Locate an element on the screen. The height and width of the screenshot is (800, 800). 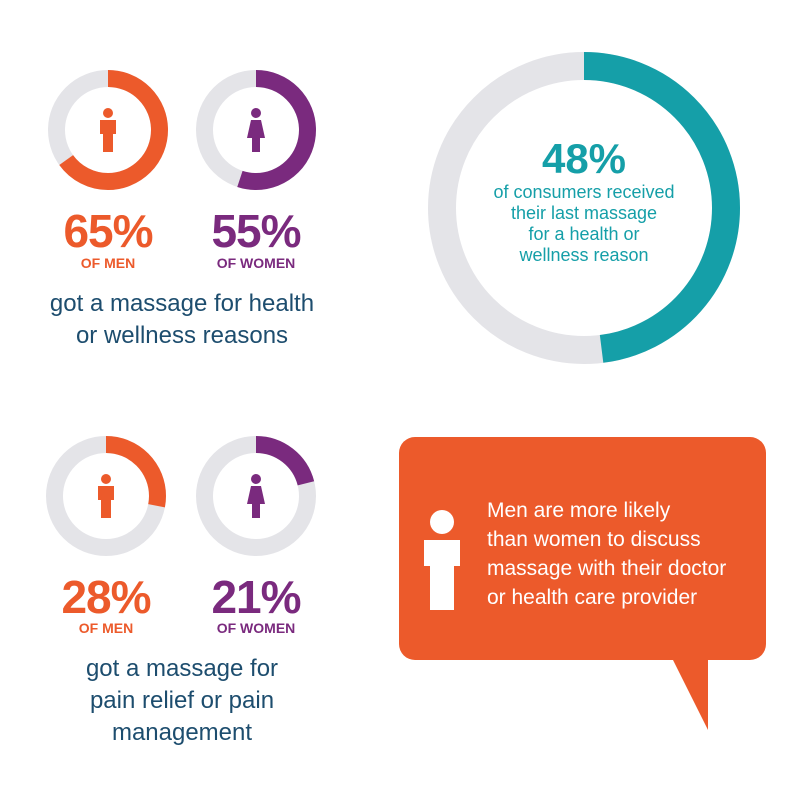
health-men-percent: 65% is located at coordinates (108, 231).